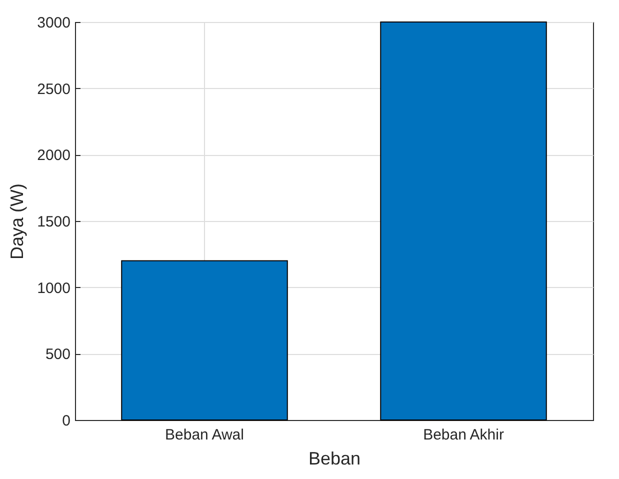 The height and width of the screenshot is (479, 619). I want to click on y-tick-label: 500, so click(57, 355).